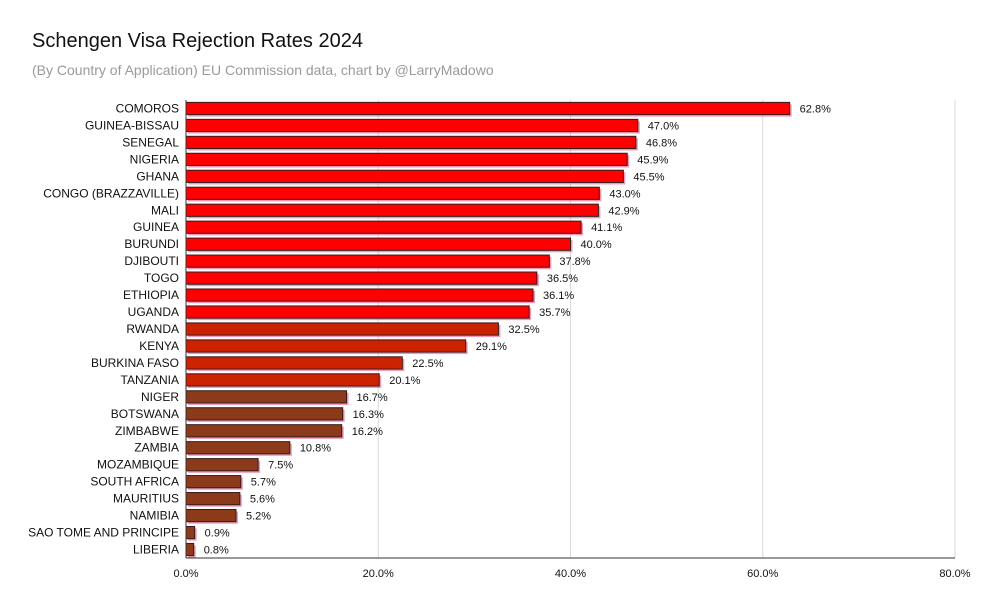  Describe the element at coordinates (132, 125) in the screenshot. I see `category-label: GUINEA-BISSAU` at that location.